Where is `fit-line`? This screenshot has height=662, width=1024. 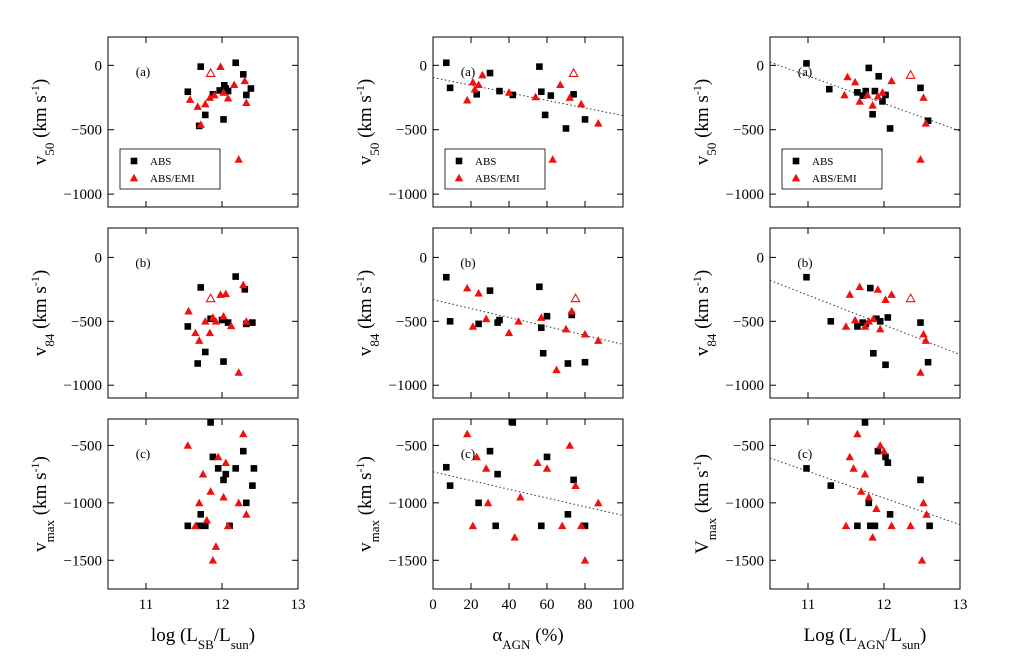
fit-line is located at coordinates (528, 322).